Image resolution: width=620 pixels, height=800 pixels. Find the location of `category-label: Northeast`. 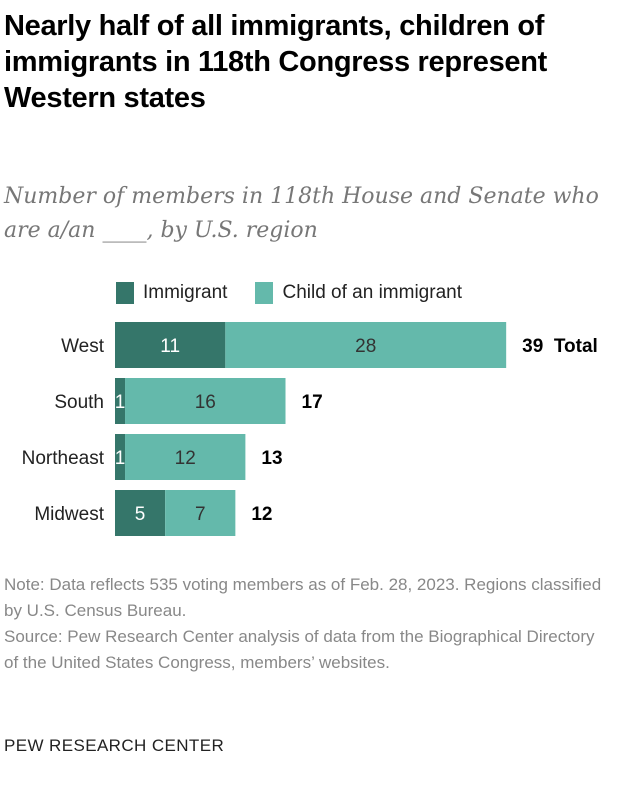

category-label: Northeast is located at coordinates (63, 458).